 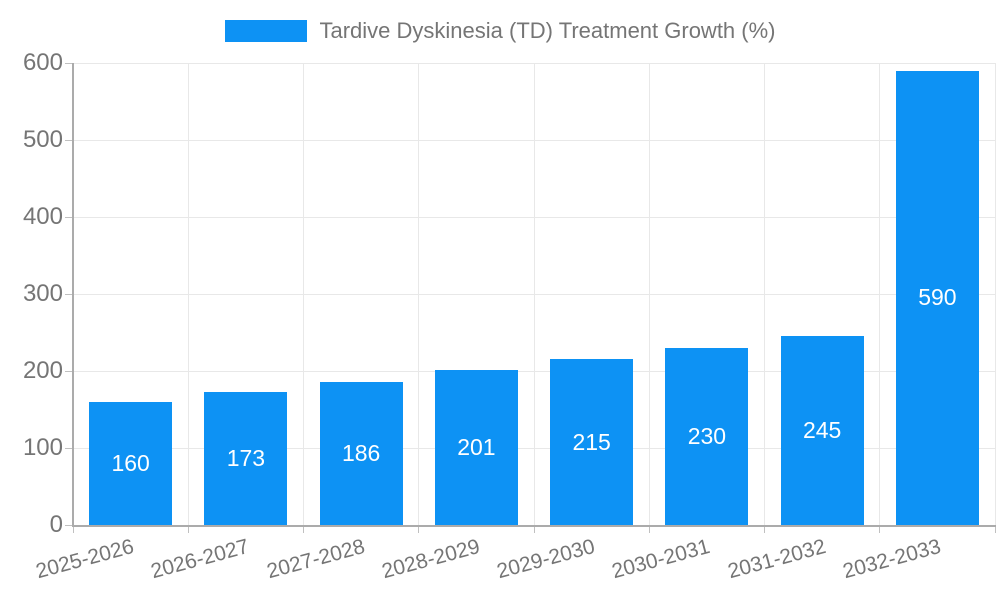 I want to click on bar-value-label: 590, so click(x=937, y=297).